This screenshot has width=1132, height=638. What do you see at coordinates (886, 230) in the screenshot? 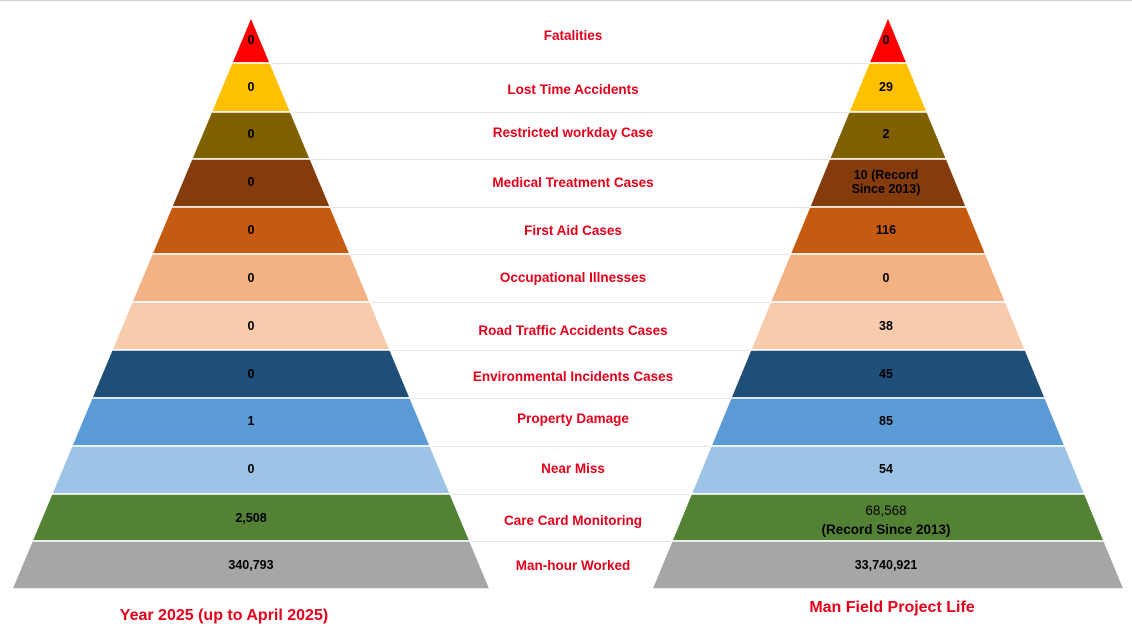
I see `right-pyramid-value: 116` at bounding box center [886, 230].